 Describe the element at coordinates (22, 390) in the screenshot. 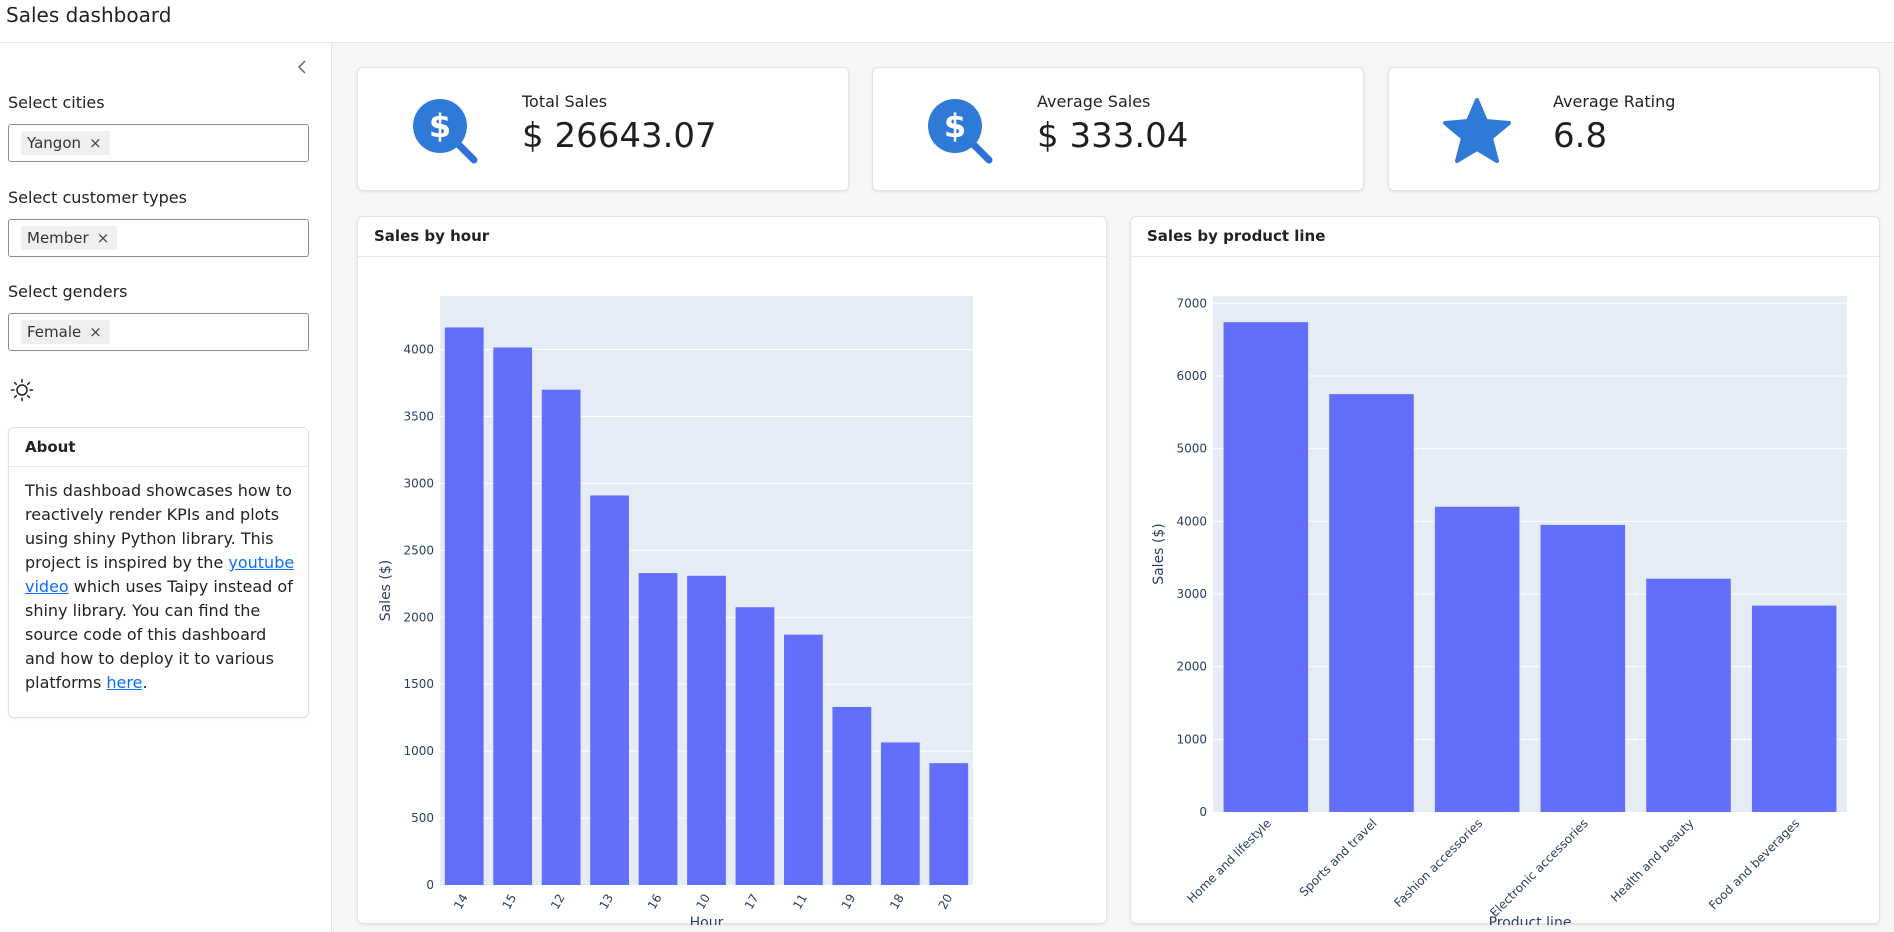

I see `sun-icon` at that location.